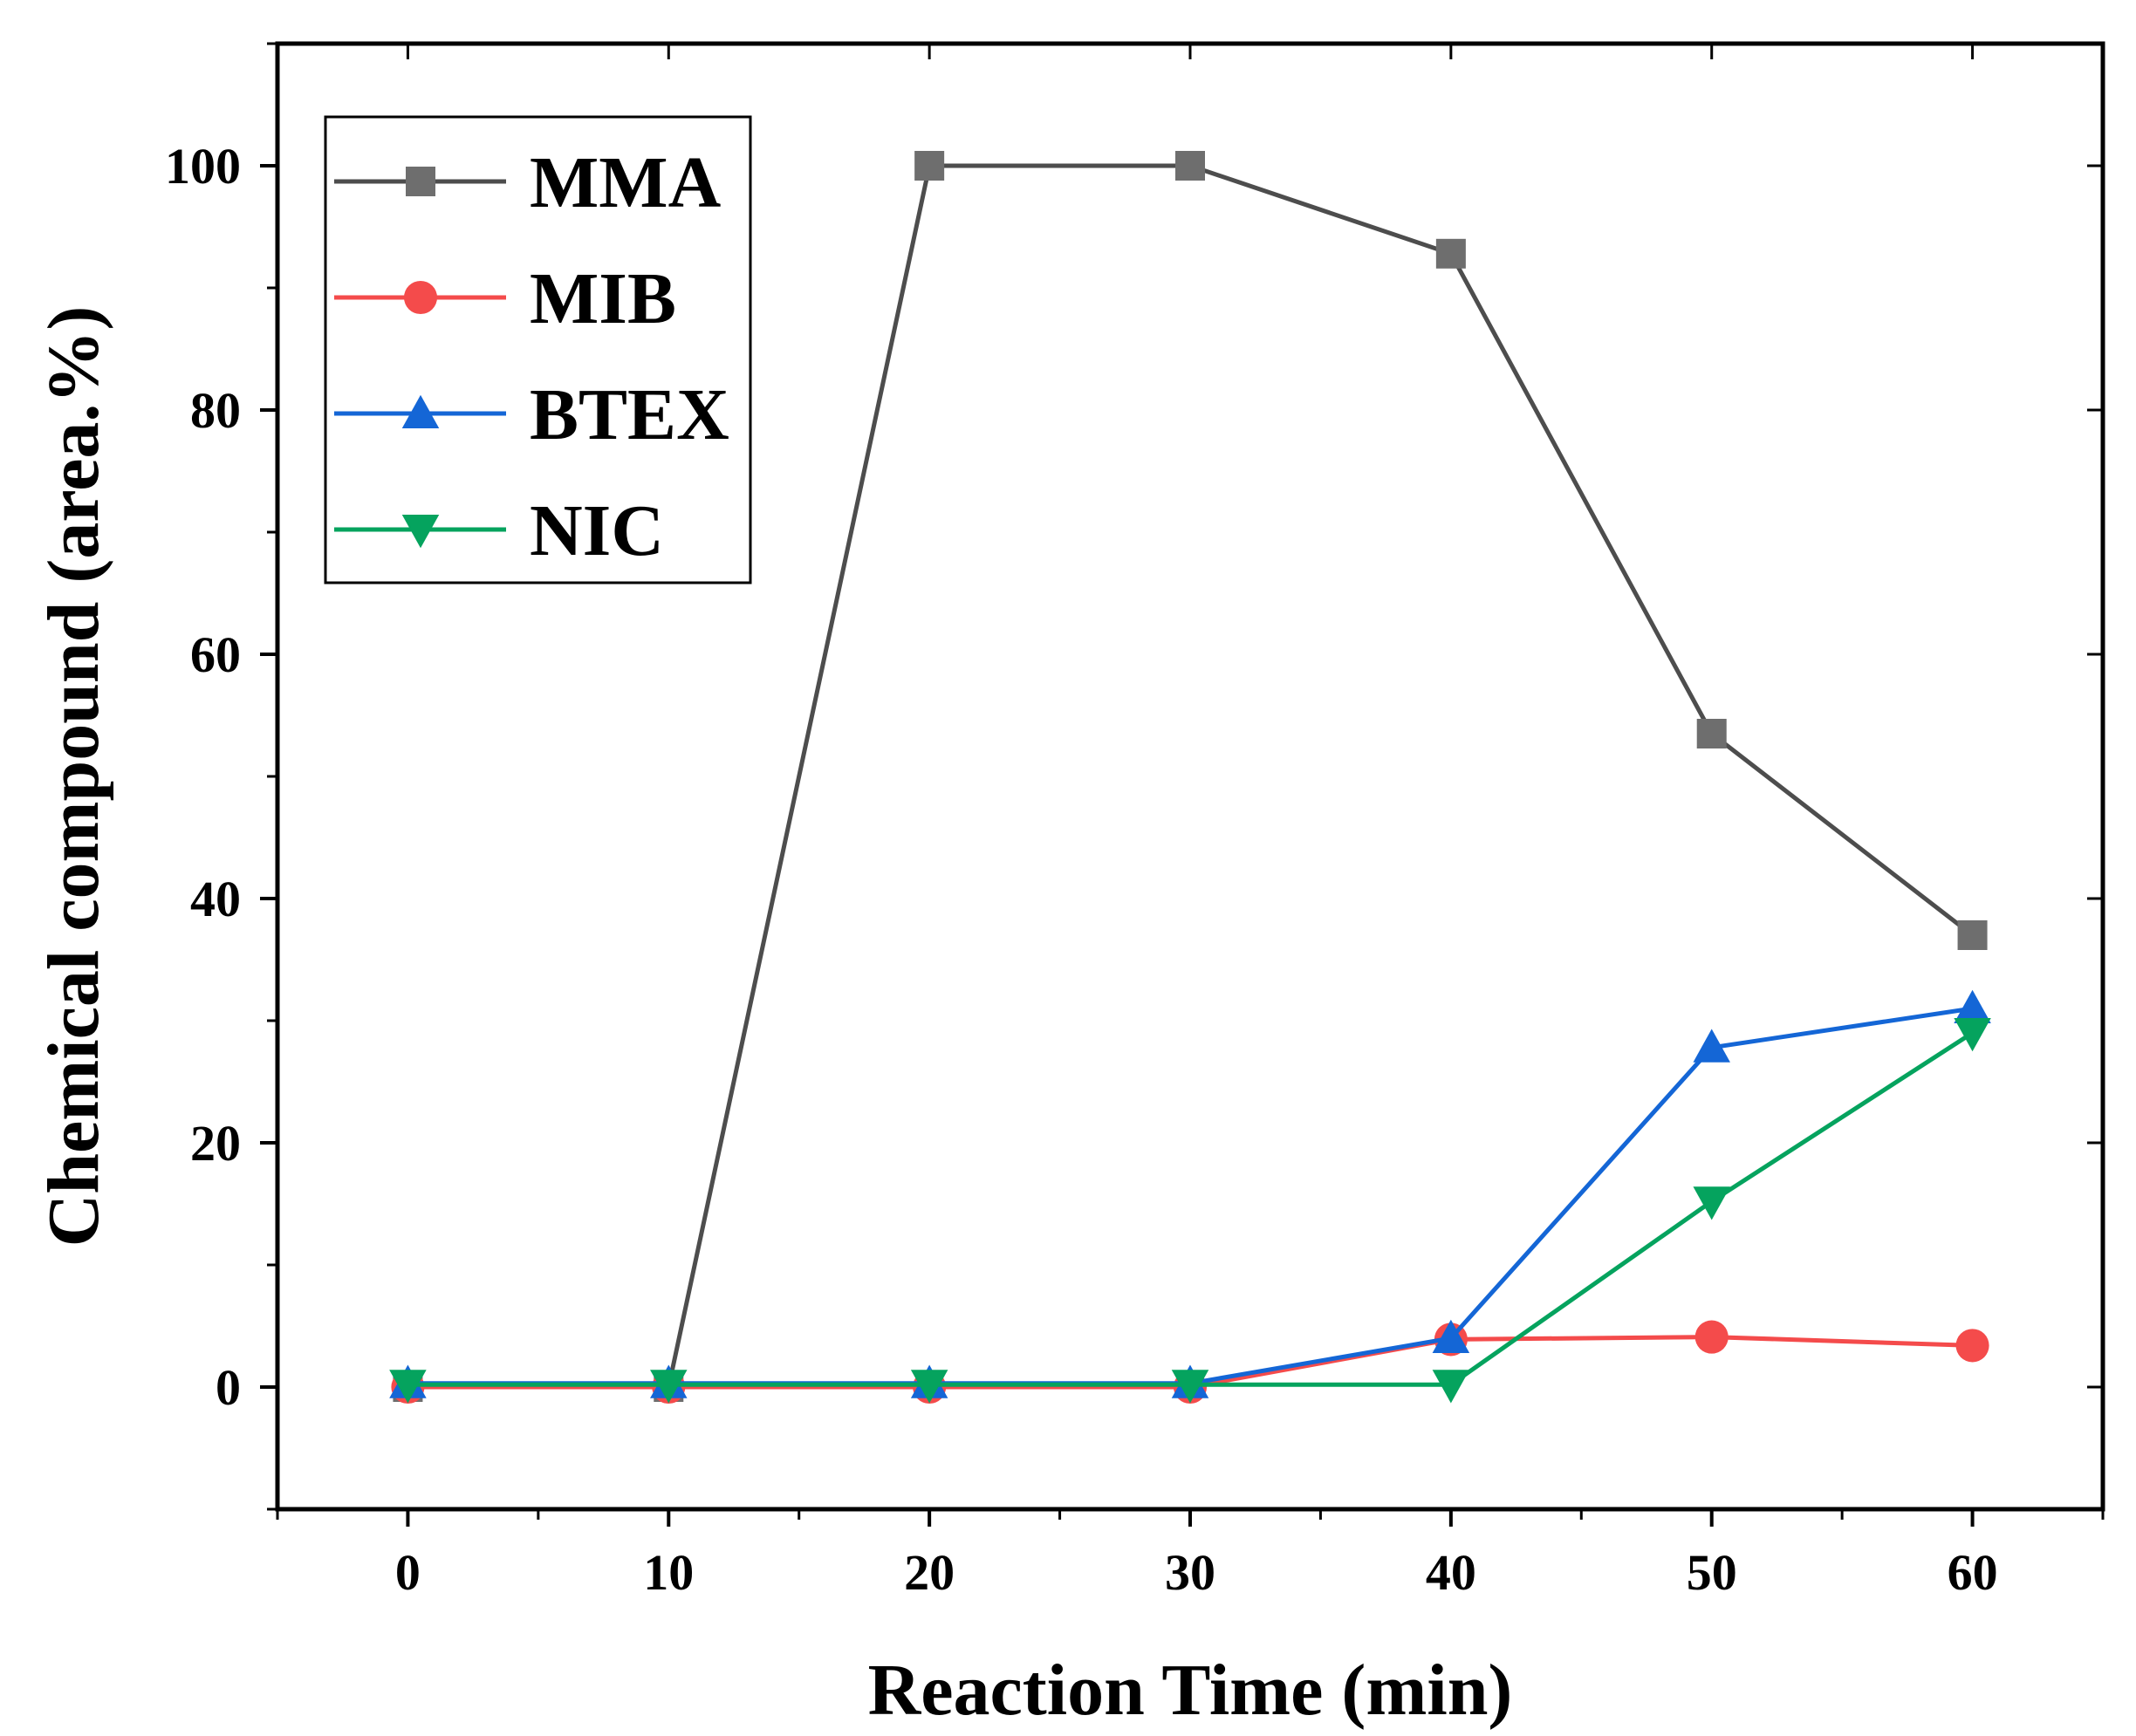  Describe the element at coordinates (420, 181) in the screenshot. I see `legend-marker-mma` at that location.